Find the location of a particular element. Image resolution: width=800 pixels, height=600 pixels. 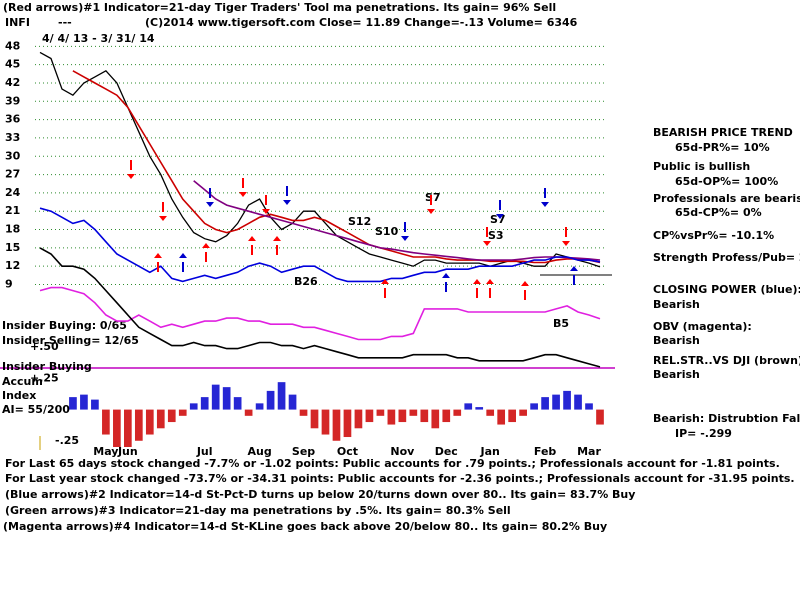

x-tick-label: Nov is located at coordinates (402, 451).